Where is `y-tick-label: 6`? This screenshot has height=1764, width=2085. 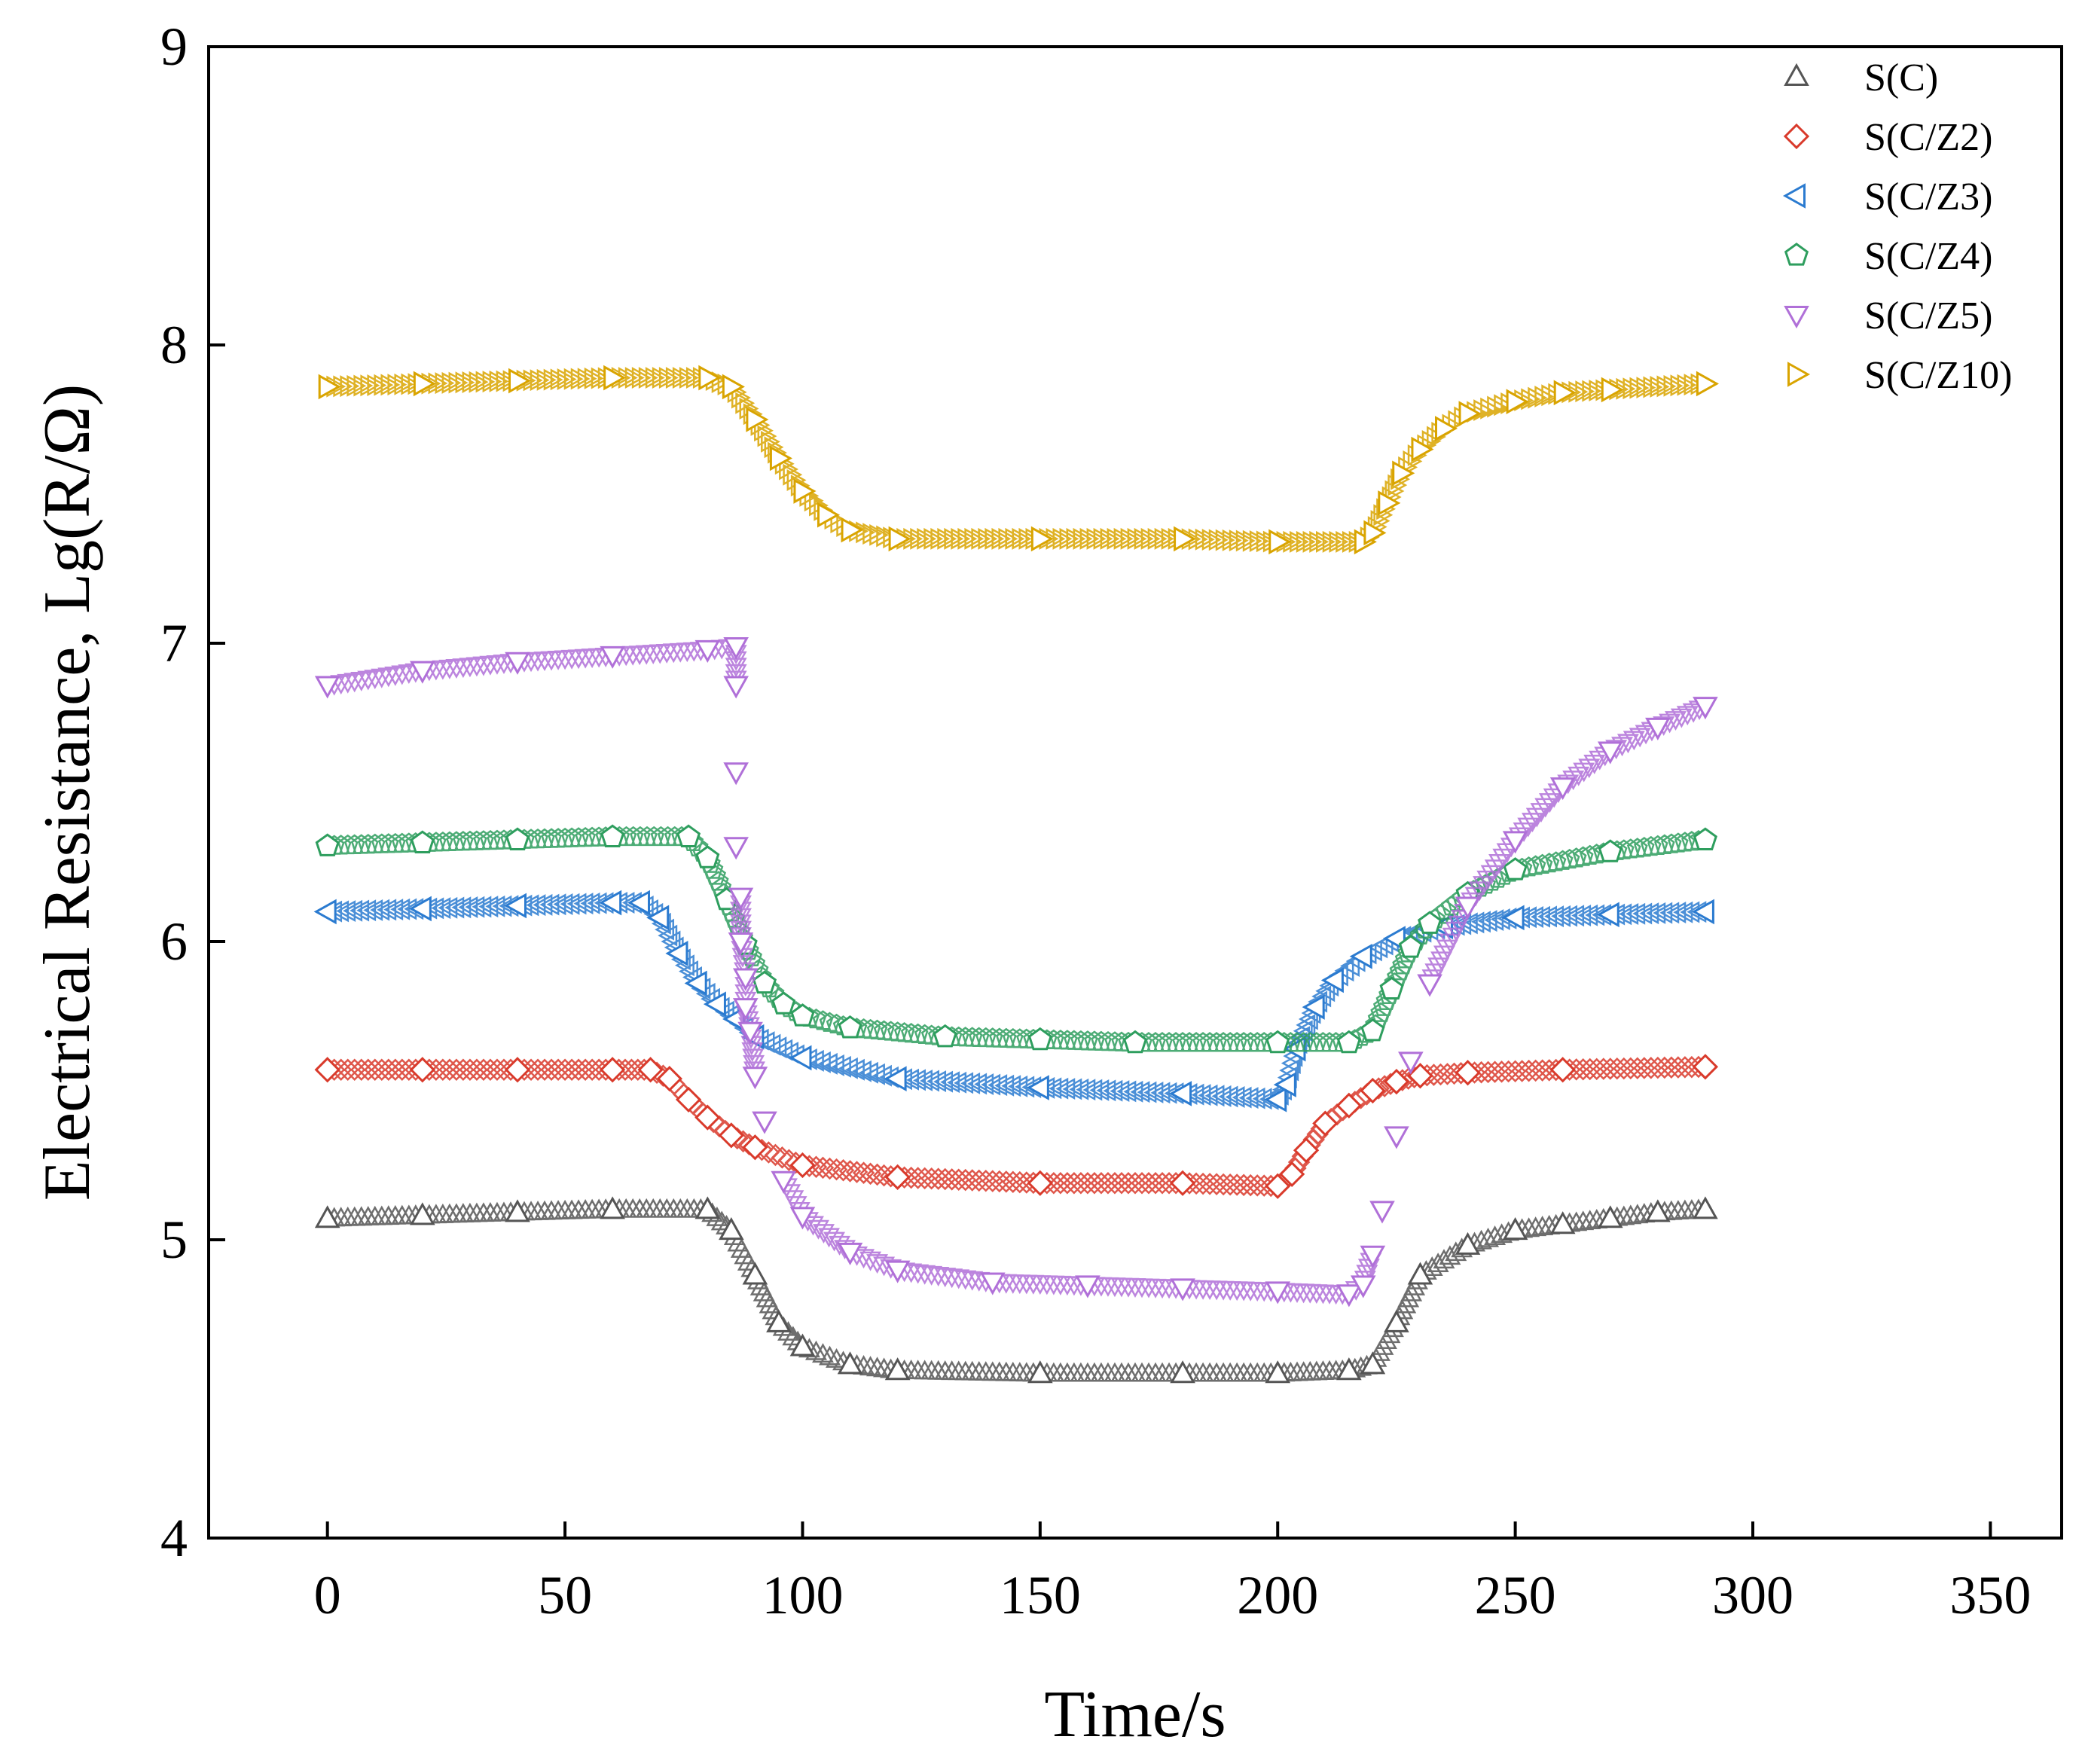 y-tick-label: 6 is located at coordinates (174, 942).